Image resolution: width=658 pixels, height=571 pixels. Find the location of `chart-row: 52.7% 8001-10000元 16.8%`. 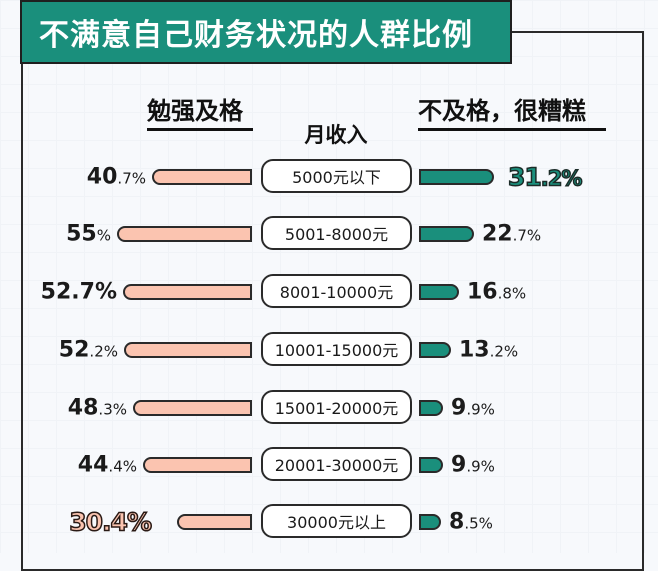

chart-row: 52.7% 8001-10000元 16.8% is located at coordinates (329, 292).